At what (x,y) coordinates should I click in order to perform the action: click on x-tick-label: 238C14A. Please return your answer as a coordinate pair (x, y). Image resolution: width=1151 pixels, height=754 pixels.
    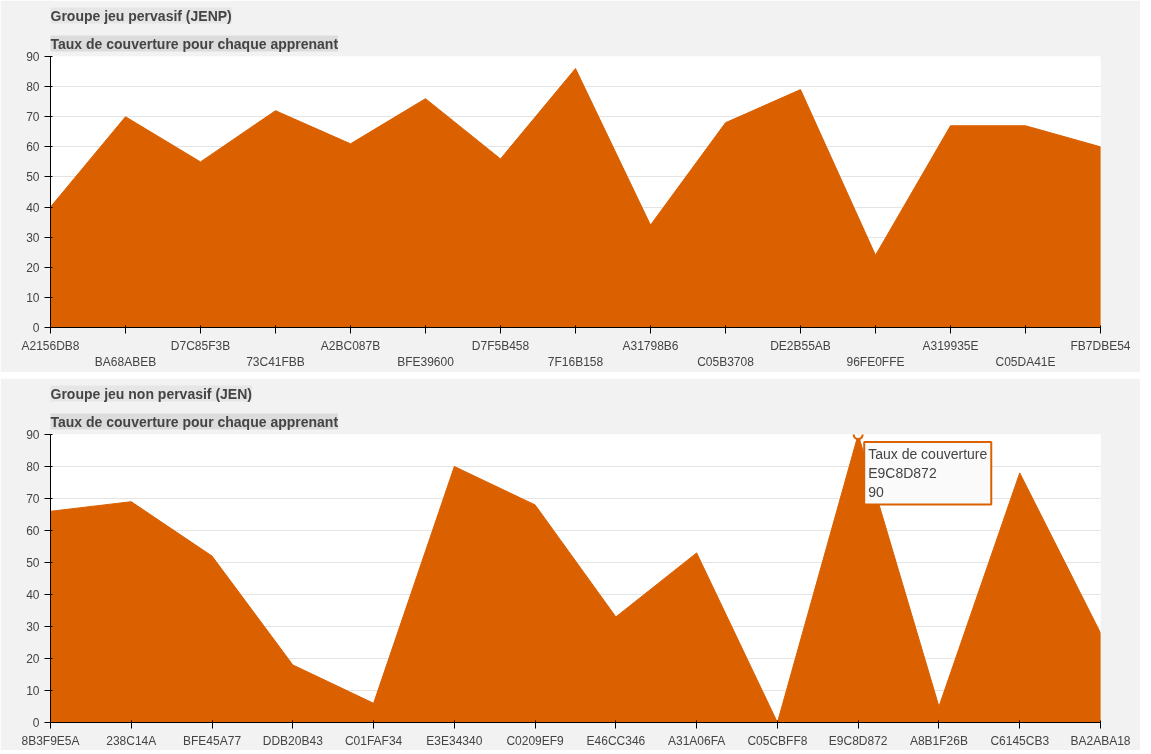
    Looking at the image, I should click on (131, 740).